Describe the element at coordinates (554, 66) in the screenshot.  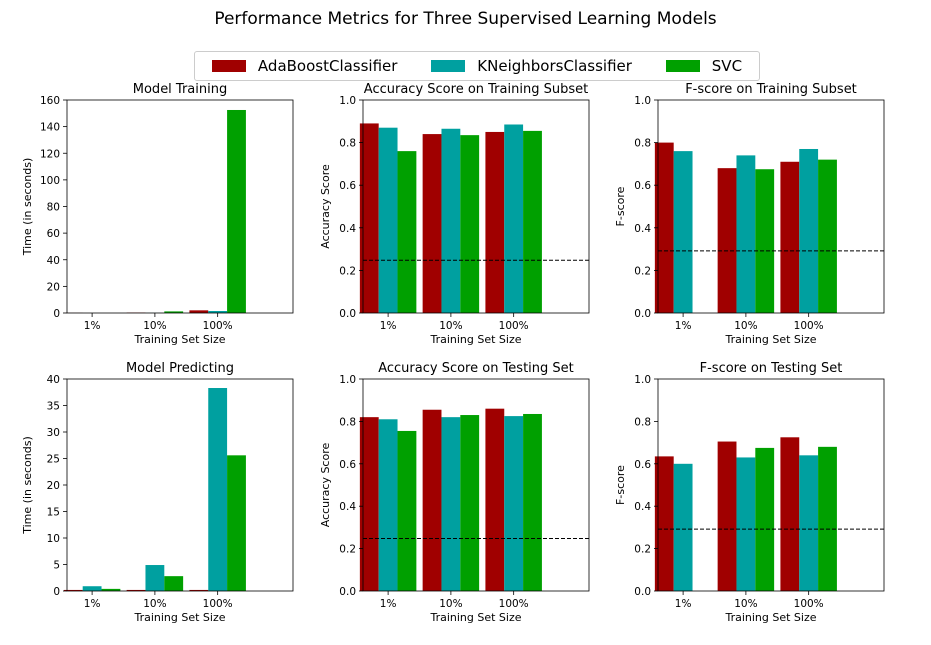
I see `legend-label-kneighbors: KNeighborsClassifier` at that location.